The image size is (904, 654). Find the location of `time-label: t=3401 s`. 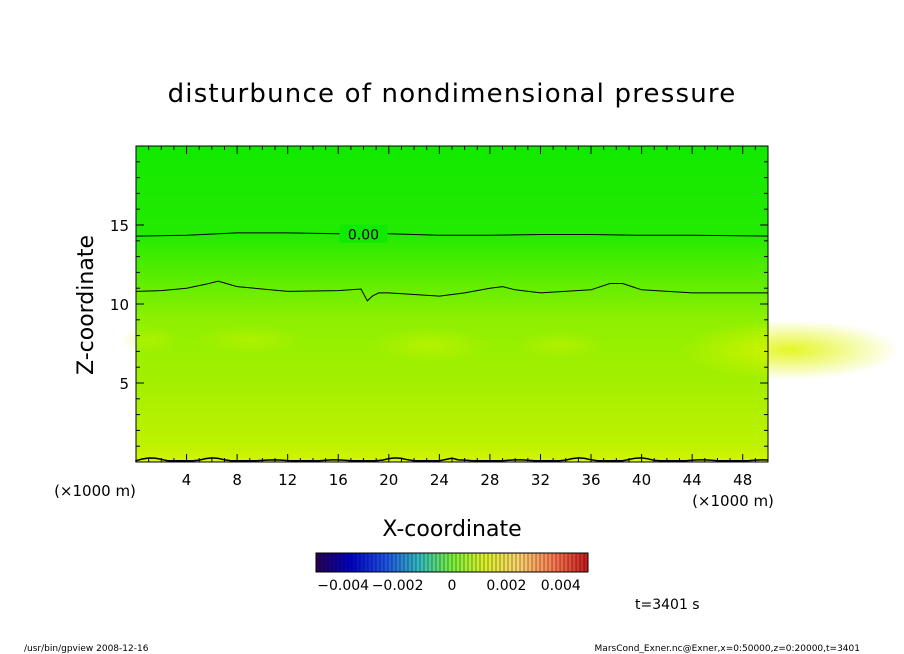

time-label: t=3401 s is located at coordinates (667, 605).